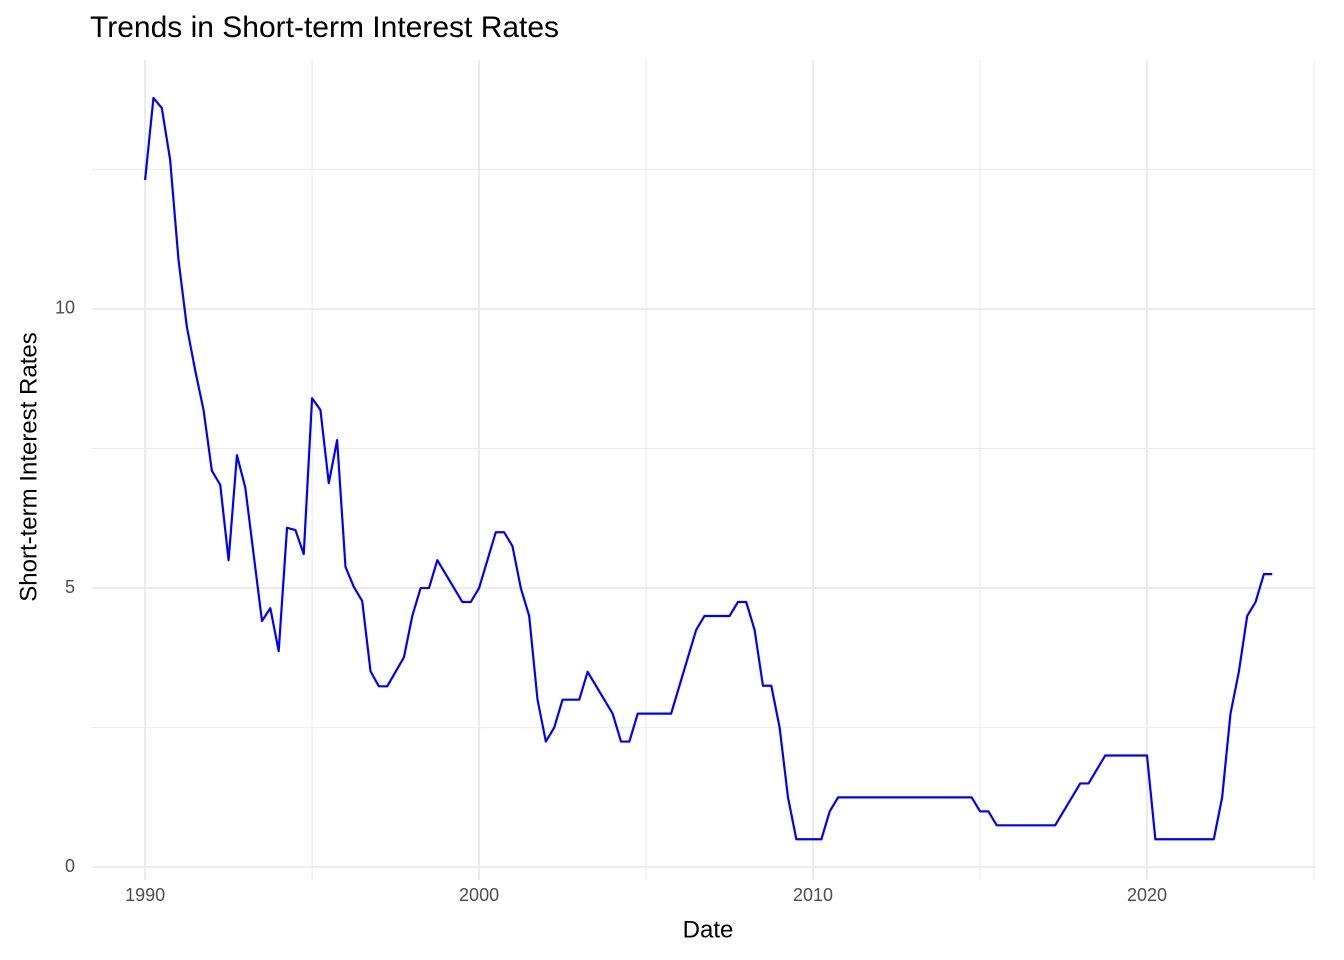 The height and width of the screenshot is (960, 1344). I want to click on chart-title: Trends in Short-term Interest Rates, so click(324, 27).